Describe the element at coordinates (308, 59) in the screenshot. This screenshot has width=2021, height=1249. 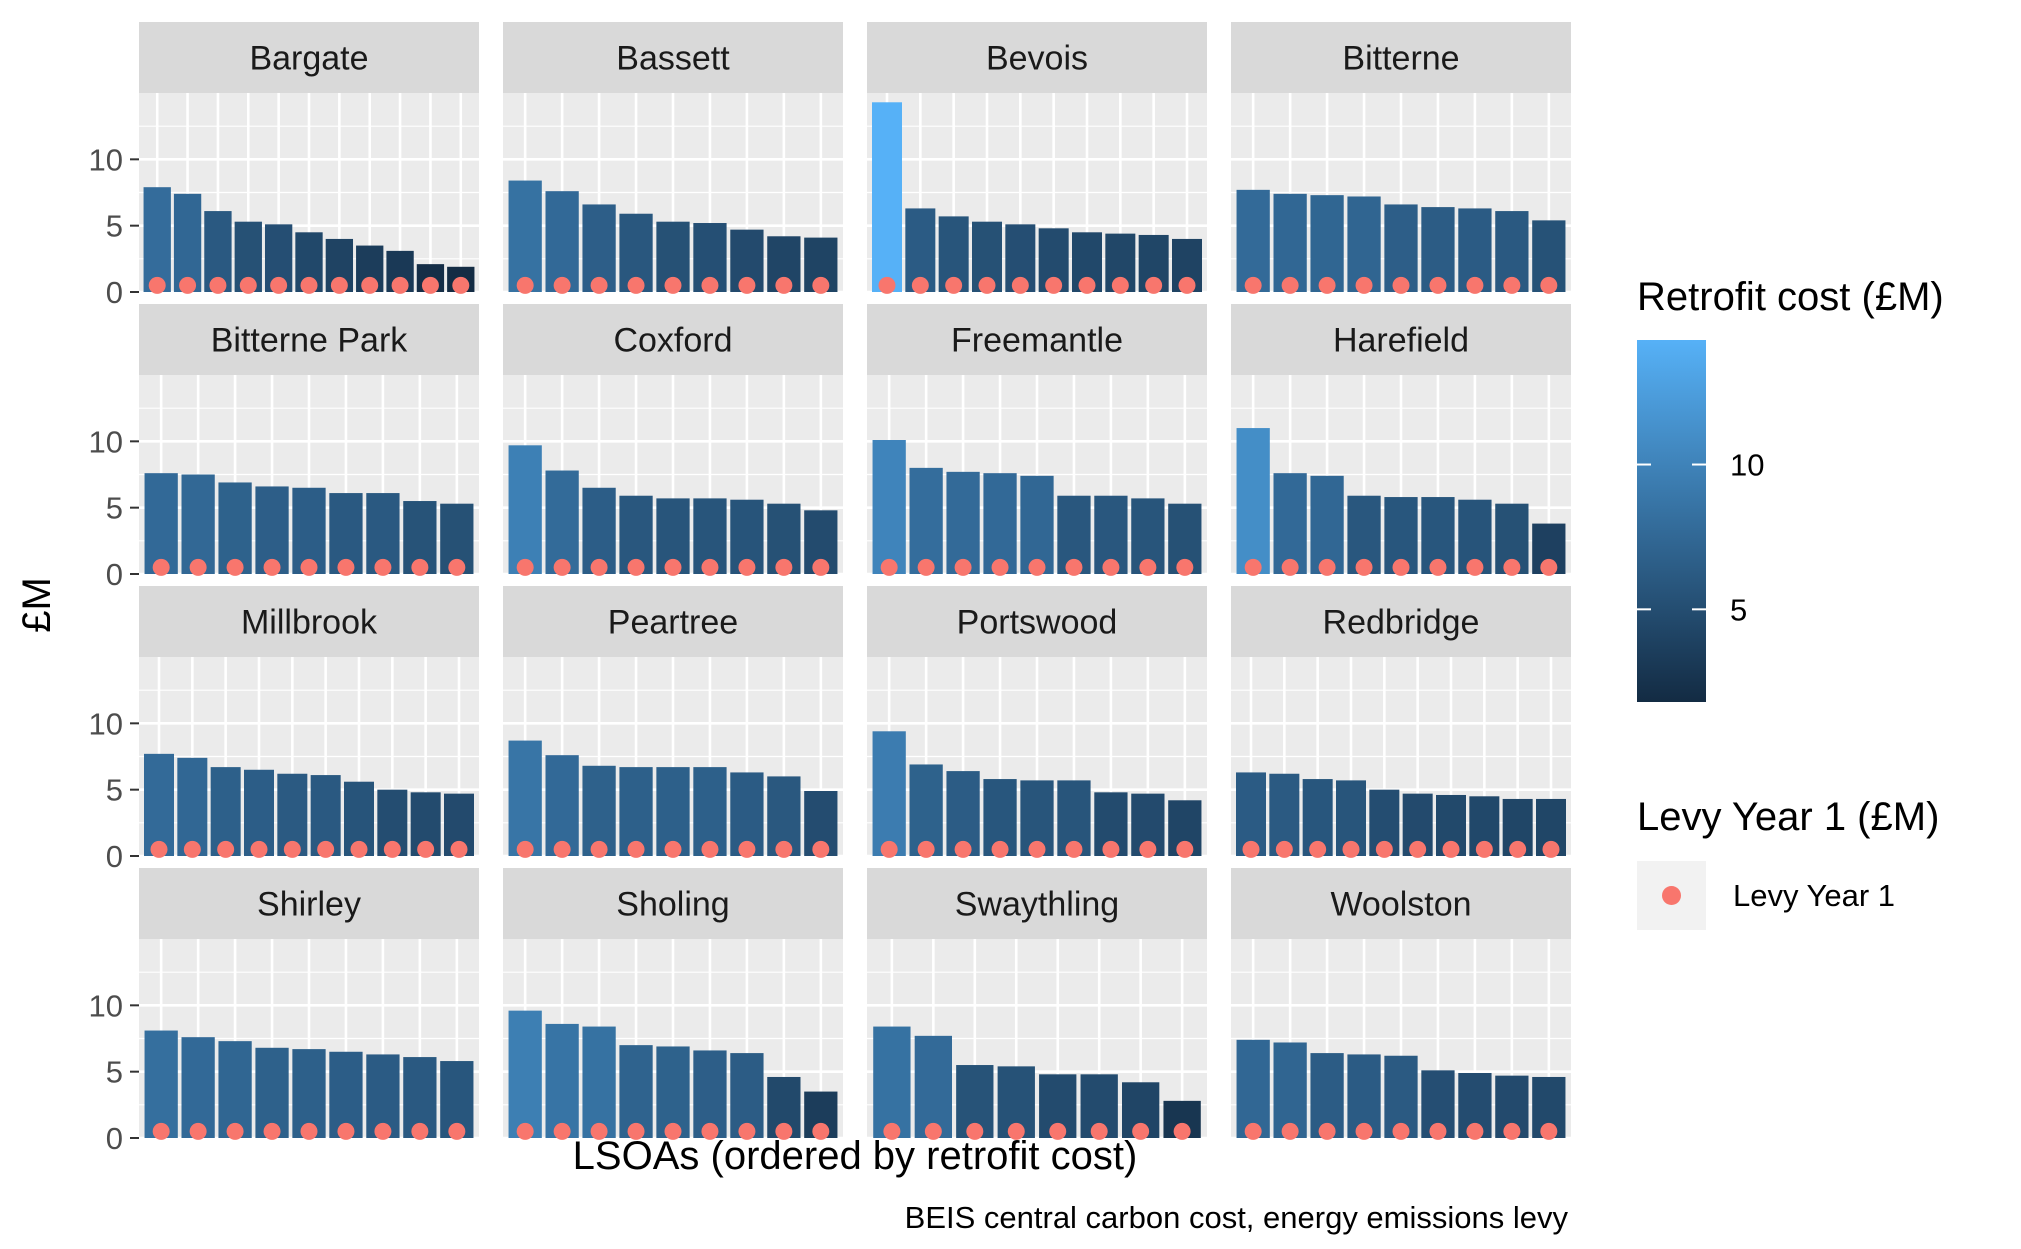
I see `facet-strip-label: Bargate` at that location.